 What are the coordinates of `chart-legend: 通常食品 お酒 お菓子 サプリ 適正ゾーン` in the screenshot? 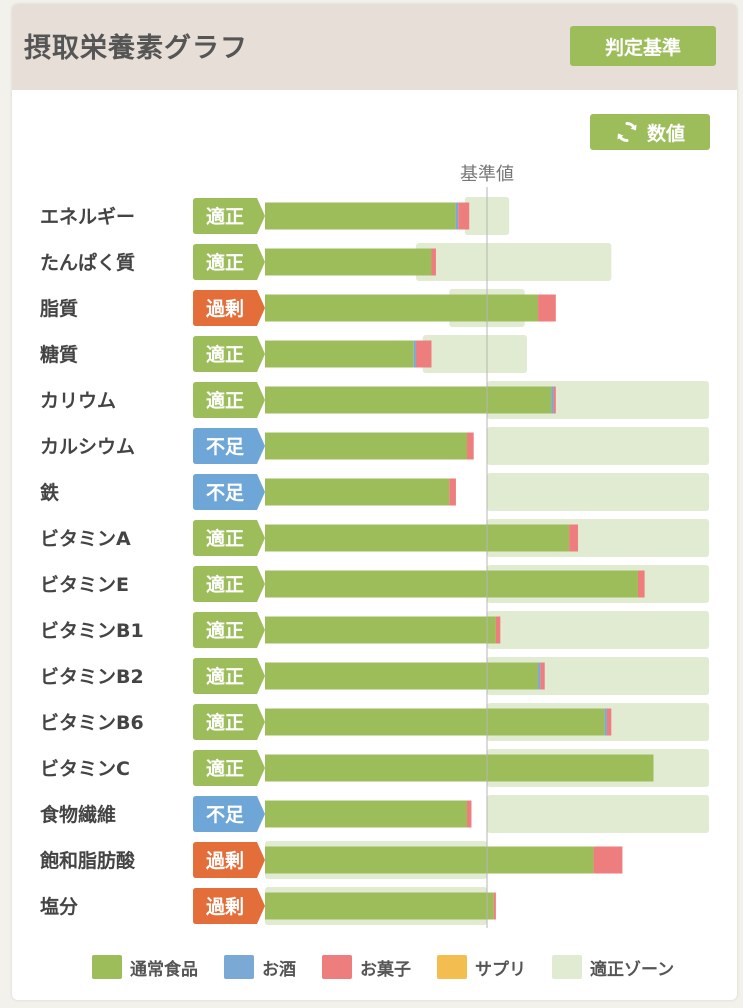 It's located at (396, 967).